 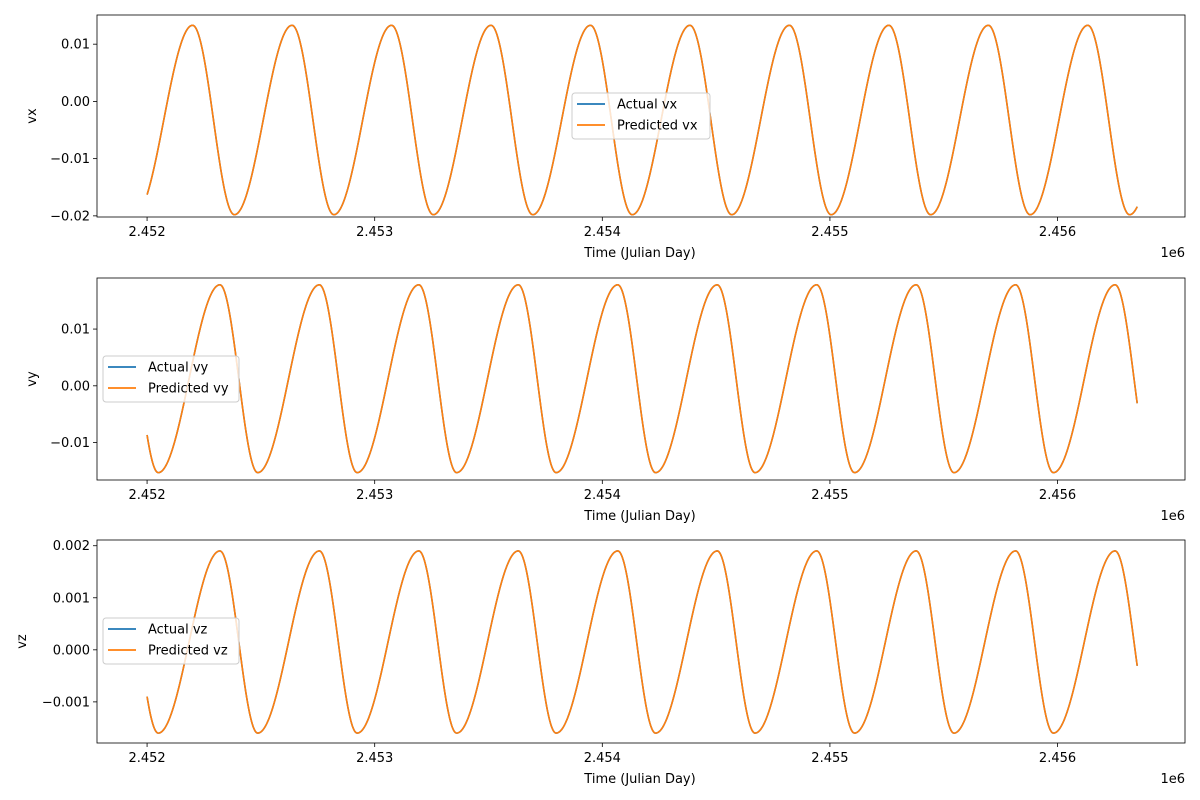 What do you see at coordinates (188, 389) in the screenshot?
I see `legend-label-predicted: Predicted vy` at bounding box center [188, 389].